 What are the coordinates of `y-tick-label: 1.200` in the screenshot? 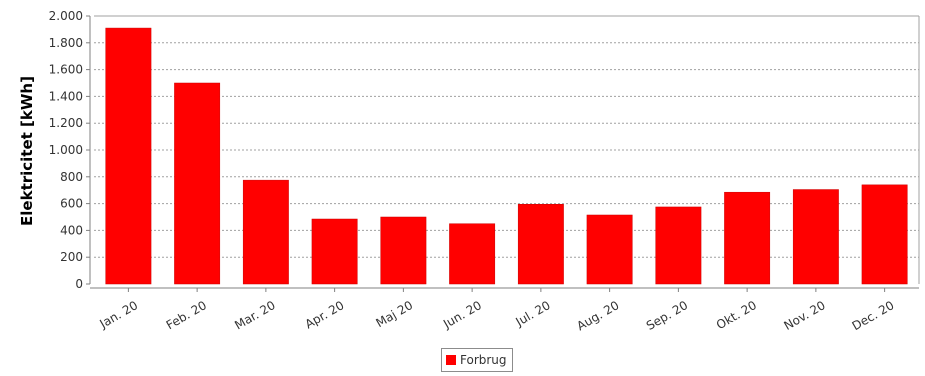 It's located at (66, 123).